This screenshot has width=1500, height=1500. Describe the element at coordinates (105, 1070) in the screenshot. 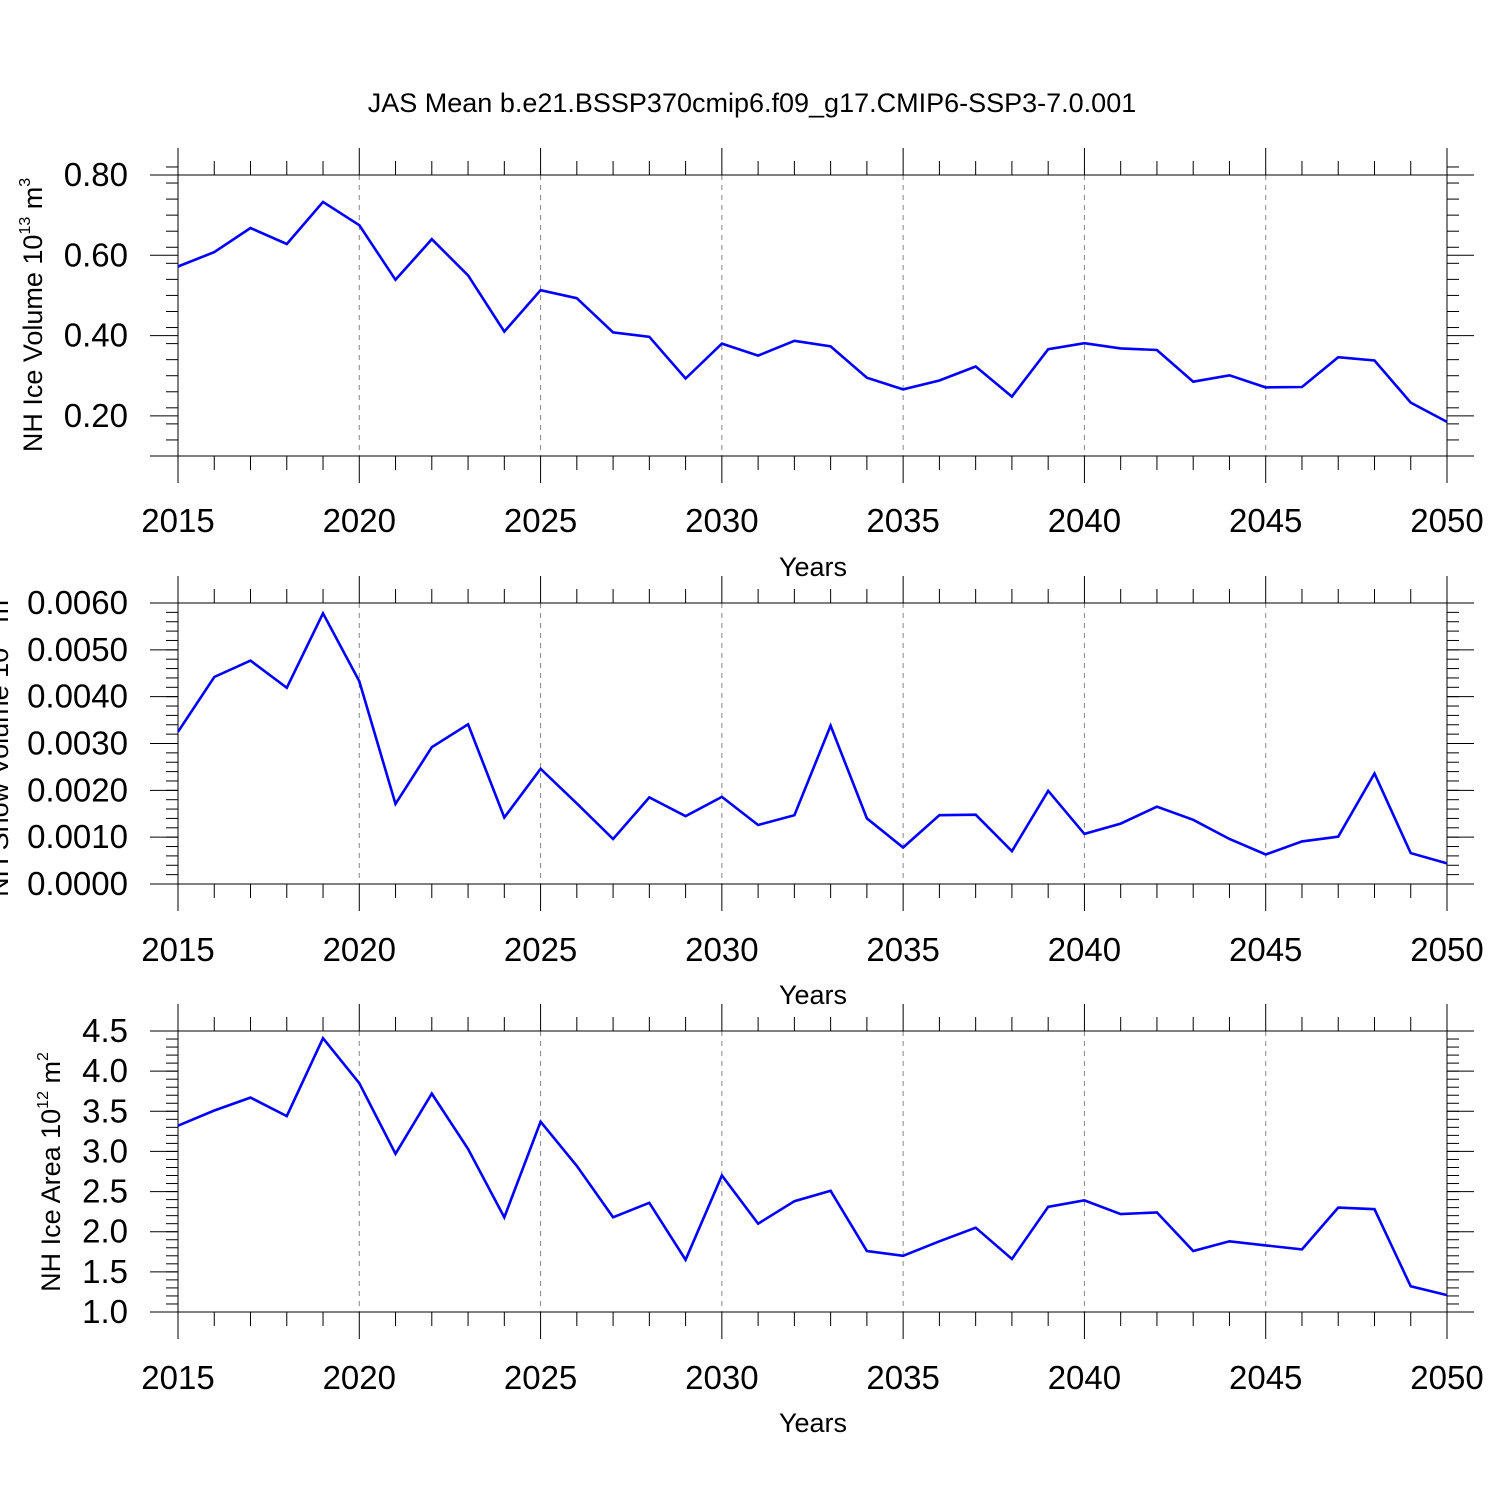

I see `y-tick-label: 4.0` at that location.